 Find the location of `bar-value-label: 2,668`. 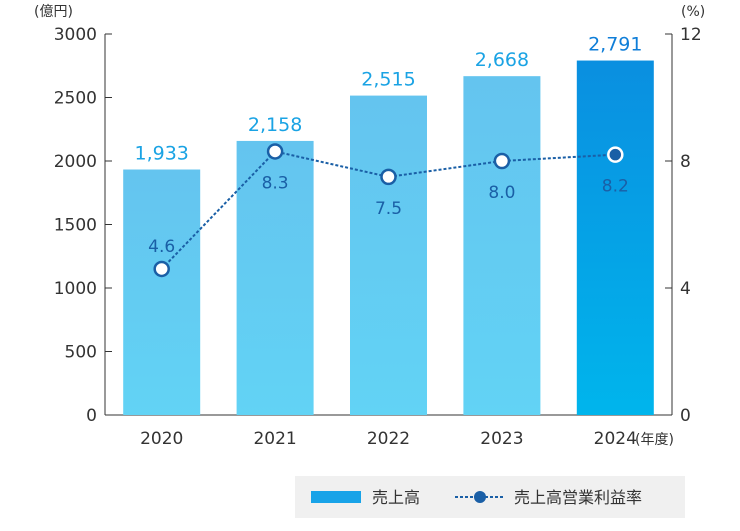

bar-value-label: 2,668 is located at coordinates (502, 60).